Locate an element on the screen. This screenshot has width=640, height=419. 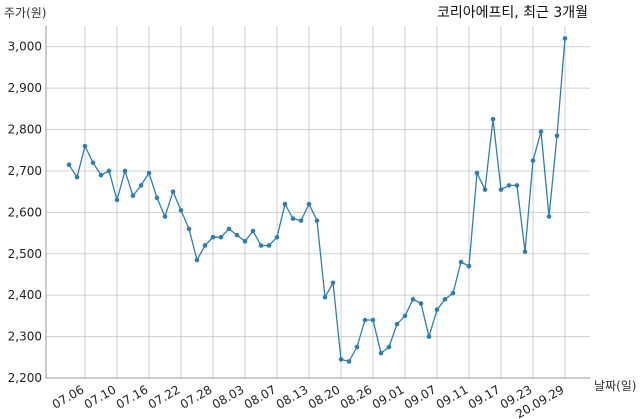
x-tick-label: 08.07 is located at coordinates (260, 396).